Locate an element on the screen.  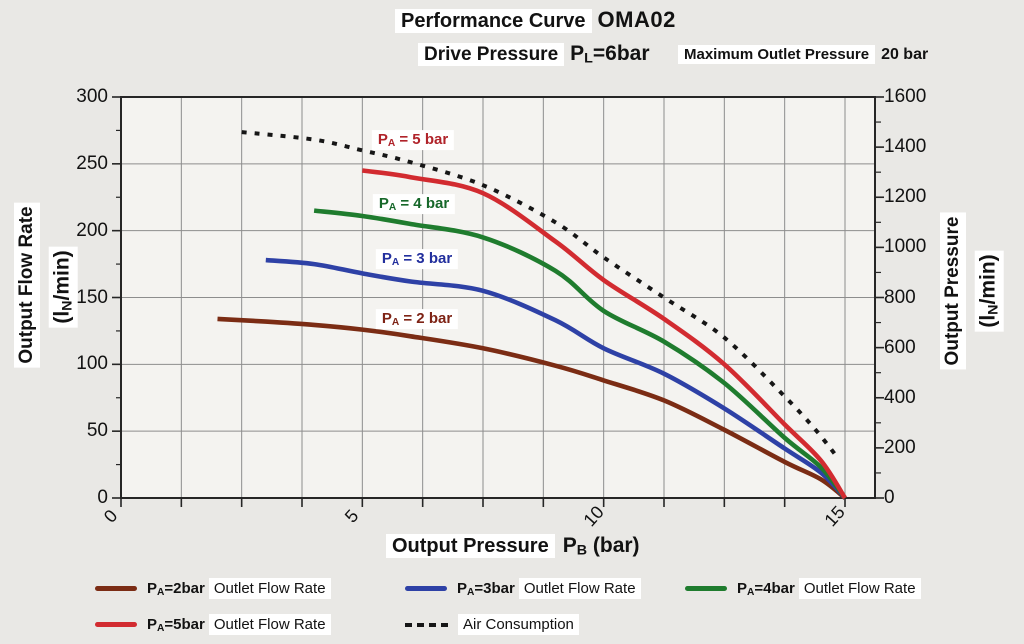
x-axis-title-main: Output Pressure is located at coordinates (470, 546).